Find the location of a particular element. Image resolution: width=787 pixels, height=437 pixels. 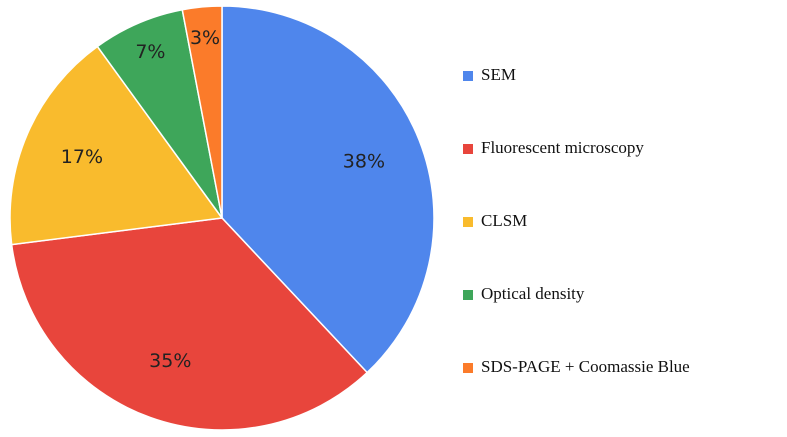

data-label: 3% is located at coordinates (205, 38).